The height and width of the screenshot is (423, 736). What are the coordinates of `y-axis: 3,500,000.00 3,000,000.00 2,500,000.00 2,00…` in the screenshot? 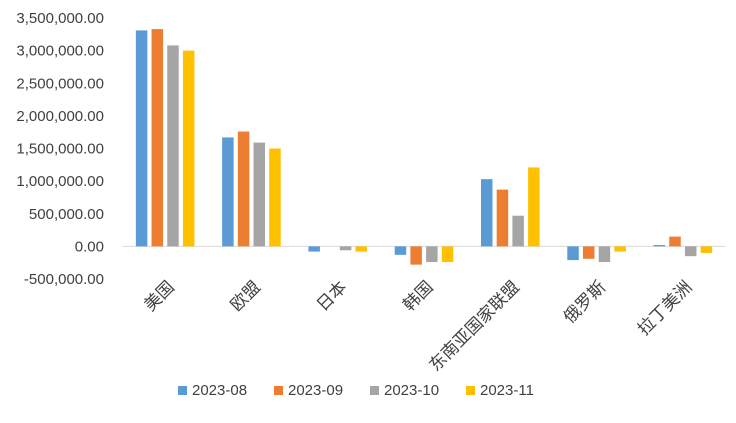 It's located at (60, 149).